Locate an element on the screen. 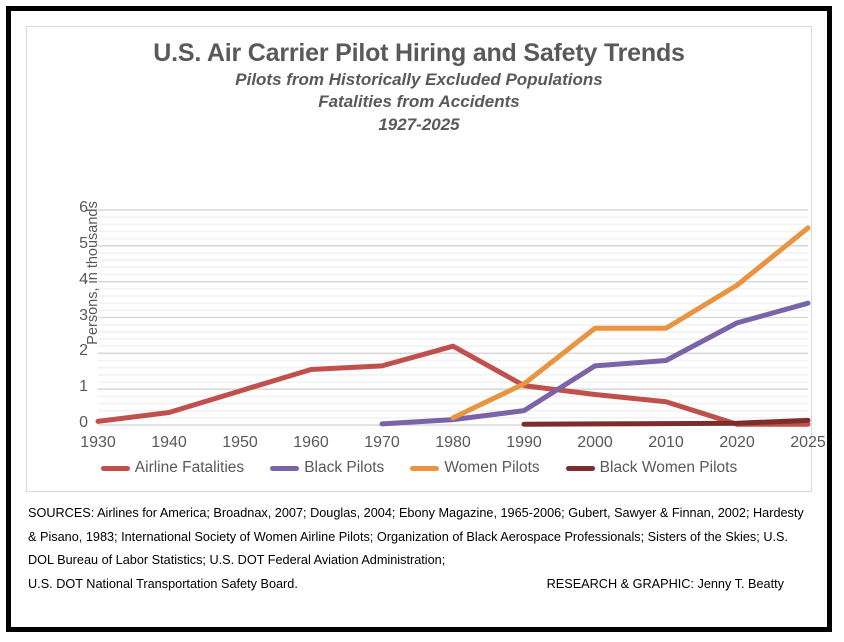  legend-label: Black Women Pilots is located at coordinates (668, 467).